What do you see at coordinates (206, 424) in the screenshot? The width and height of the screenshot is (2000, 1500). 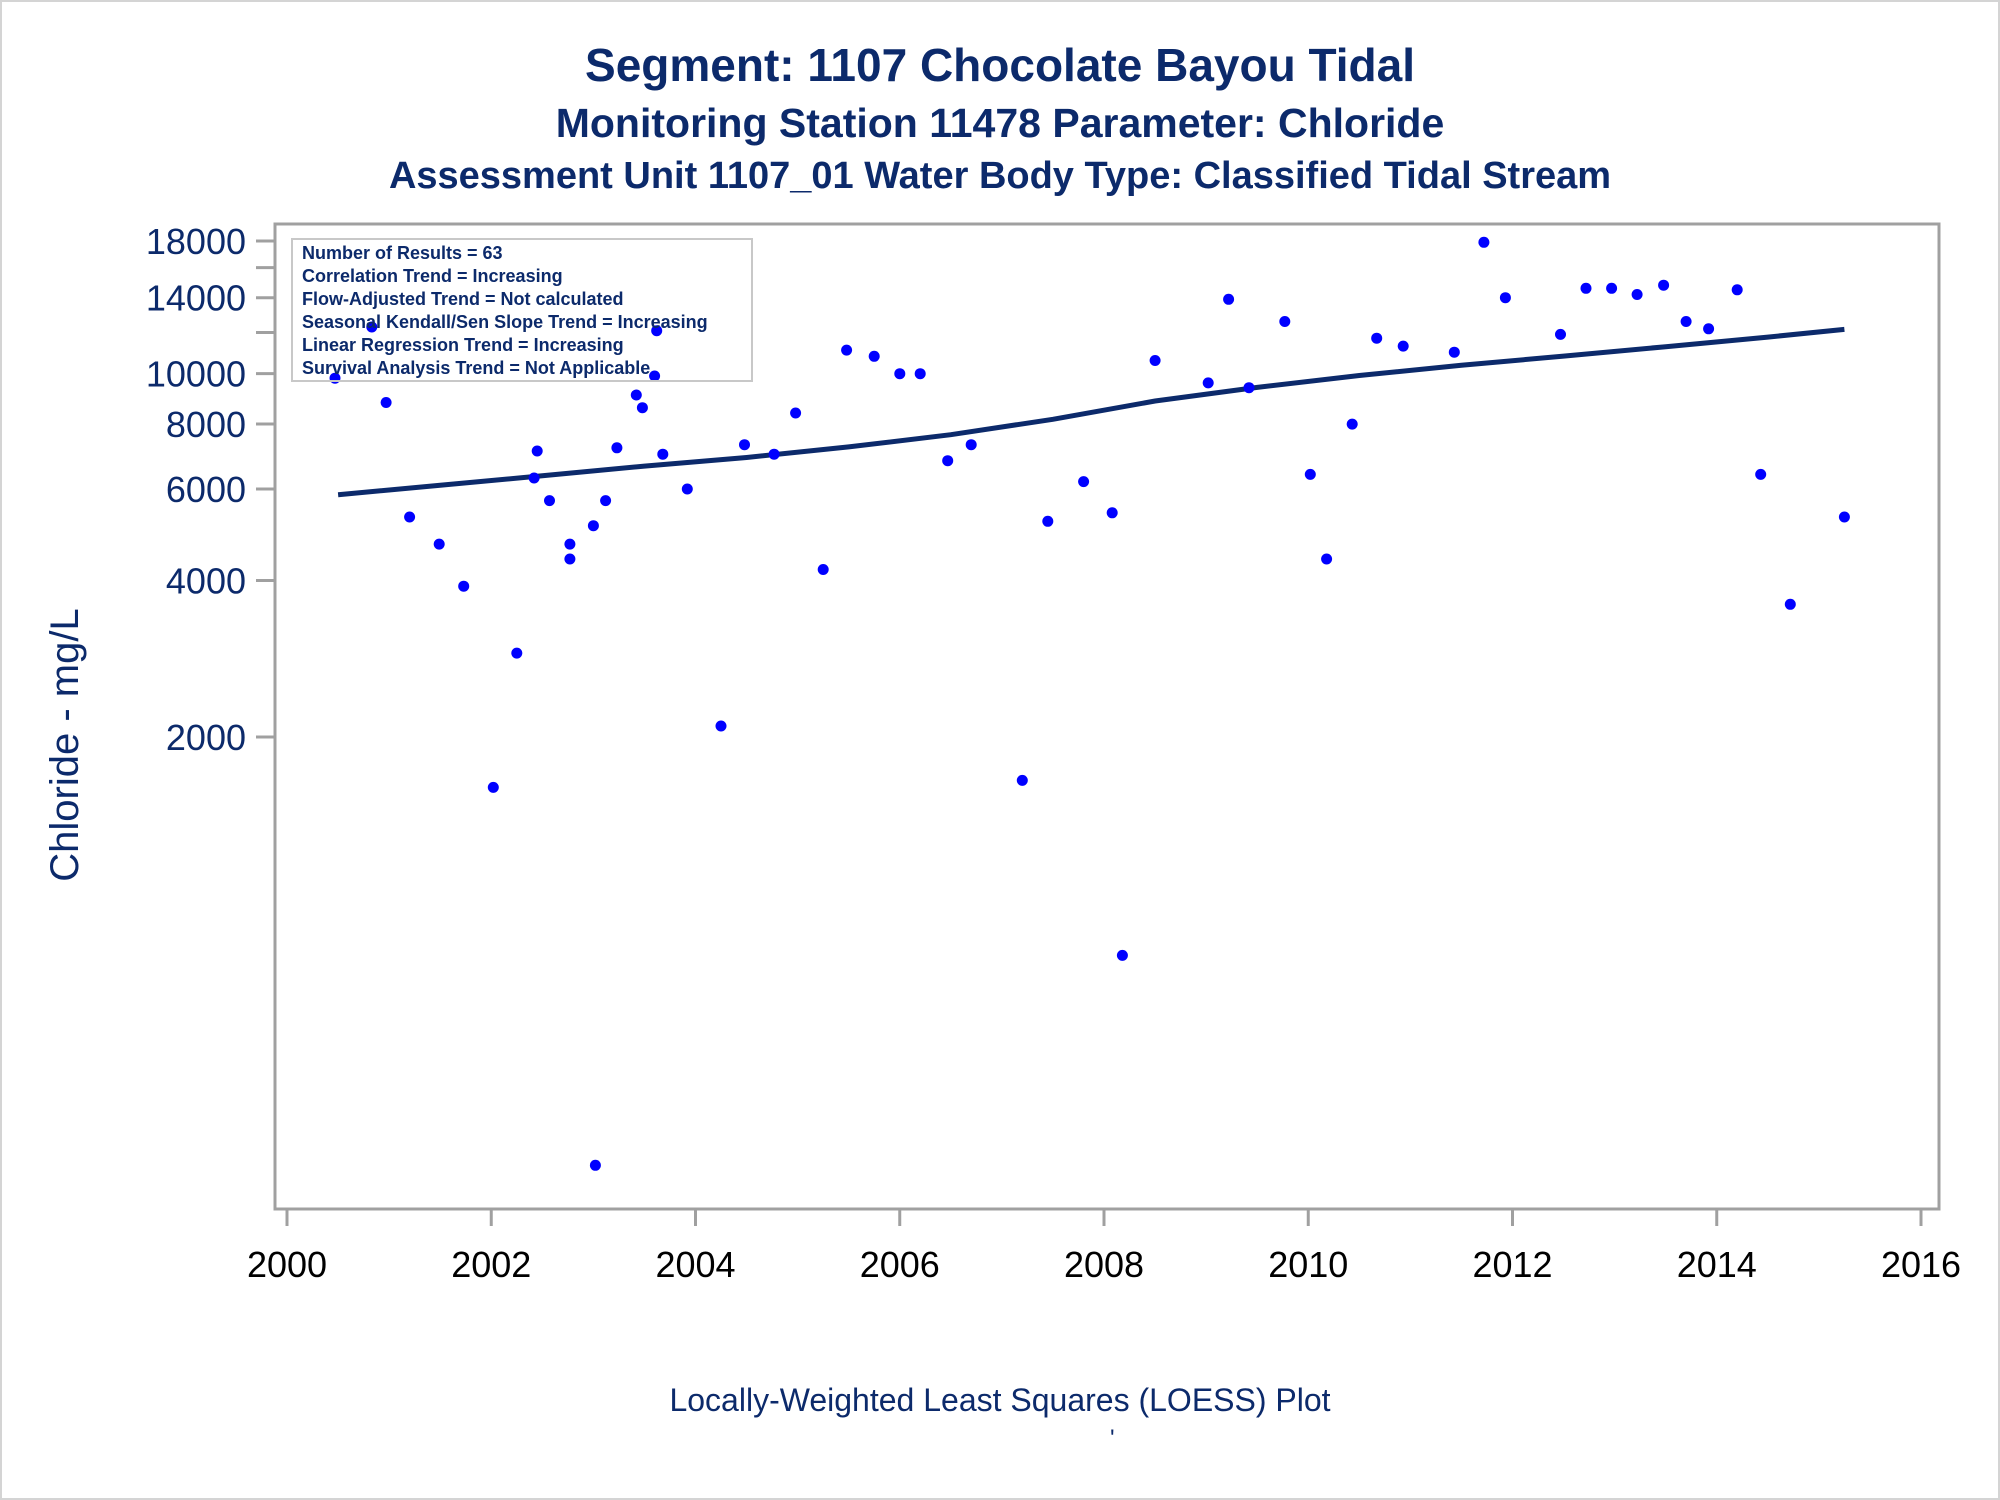 I see `y-tick-label: 8000` at bounding box center [206, 424].